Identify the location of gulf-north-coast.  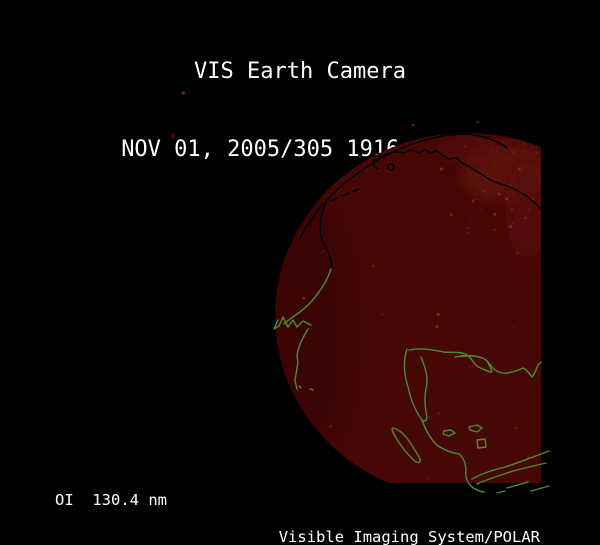
(475, 363).